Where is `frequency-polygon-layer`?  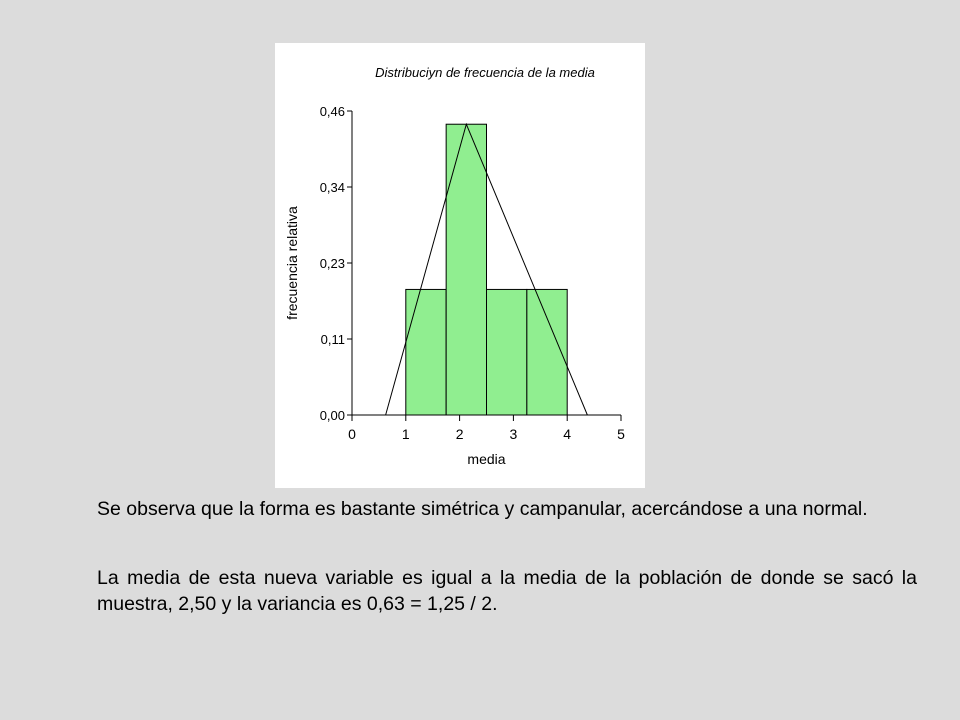
frequency-polygon-layer is located at coordinates (486, 269).